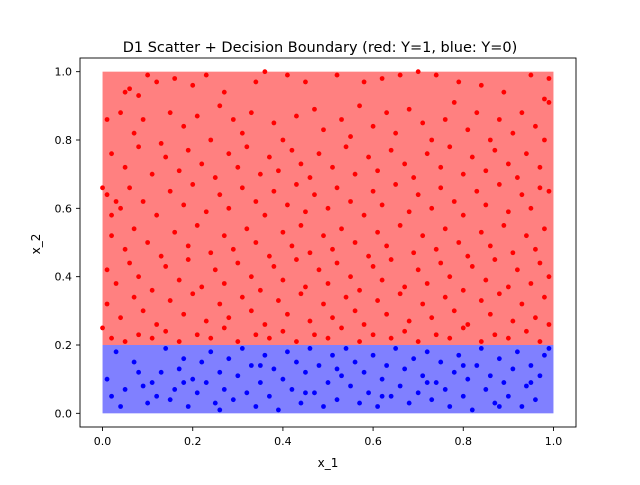 Image resolution: width=640 pixels, height=485 pixels. What do you see at coordinates (36, 244) in the screenshot?
I see `y-axis-label: x_2` at bounding box center [36, 244].